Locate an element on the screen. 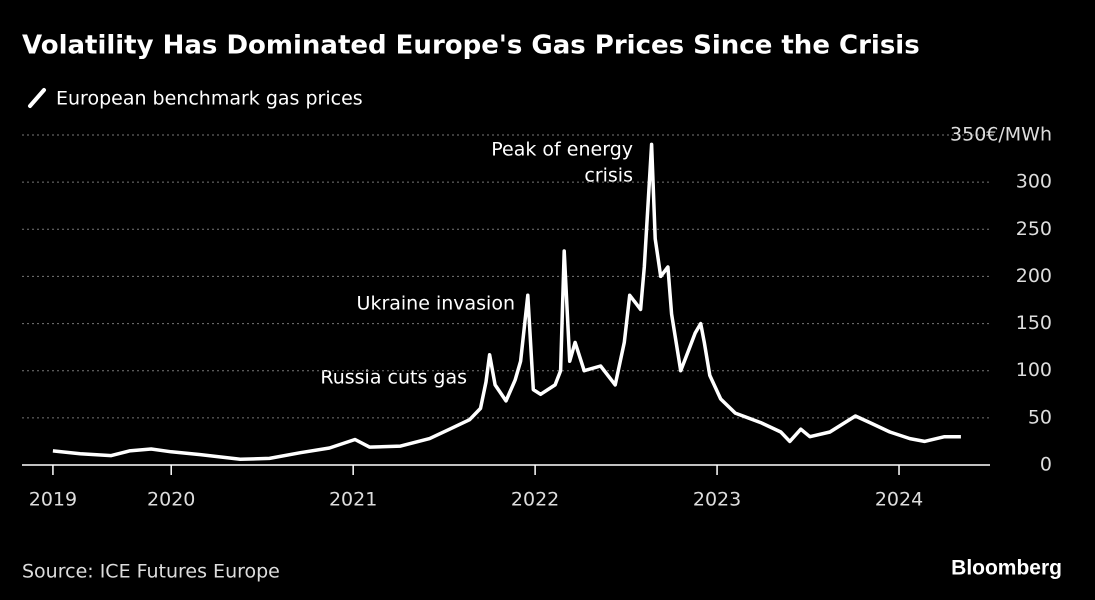 This screenshot has height=600, width=1095. x-tick-label: 2021 is located at coordinates (353, 500).